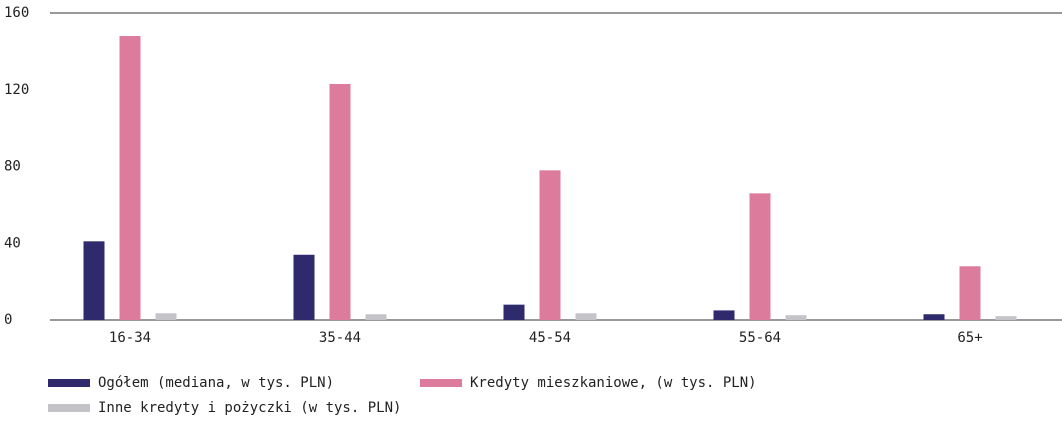 The height and width of the screenshot is (428, 1062). What do you see at coordinates (216, 383) in the screenshot?
I see `legend-label: Ogółem (mediana, w tys. PLN)` at bounding box center [216, 383].